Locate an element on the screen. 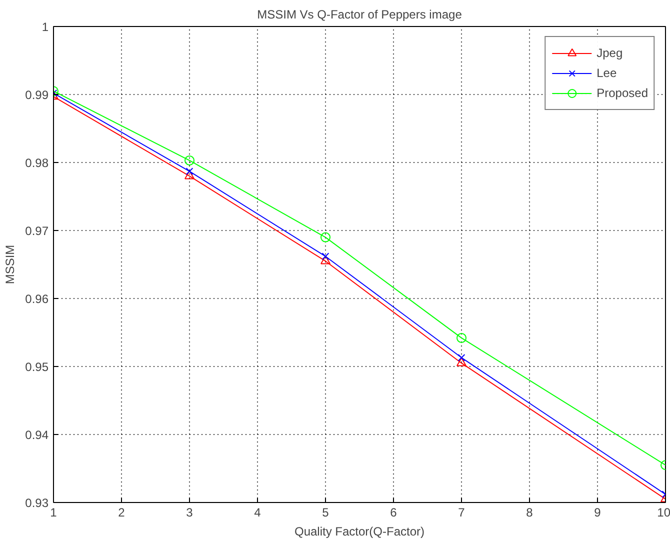 Image resolution: width=670 pixels, height=541 pixels. y-tick-label: 0.97 is located at coordinates (37, 231).